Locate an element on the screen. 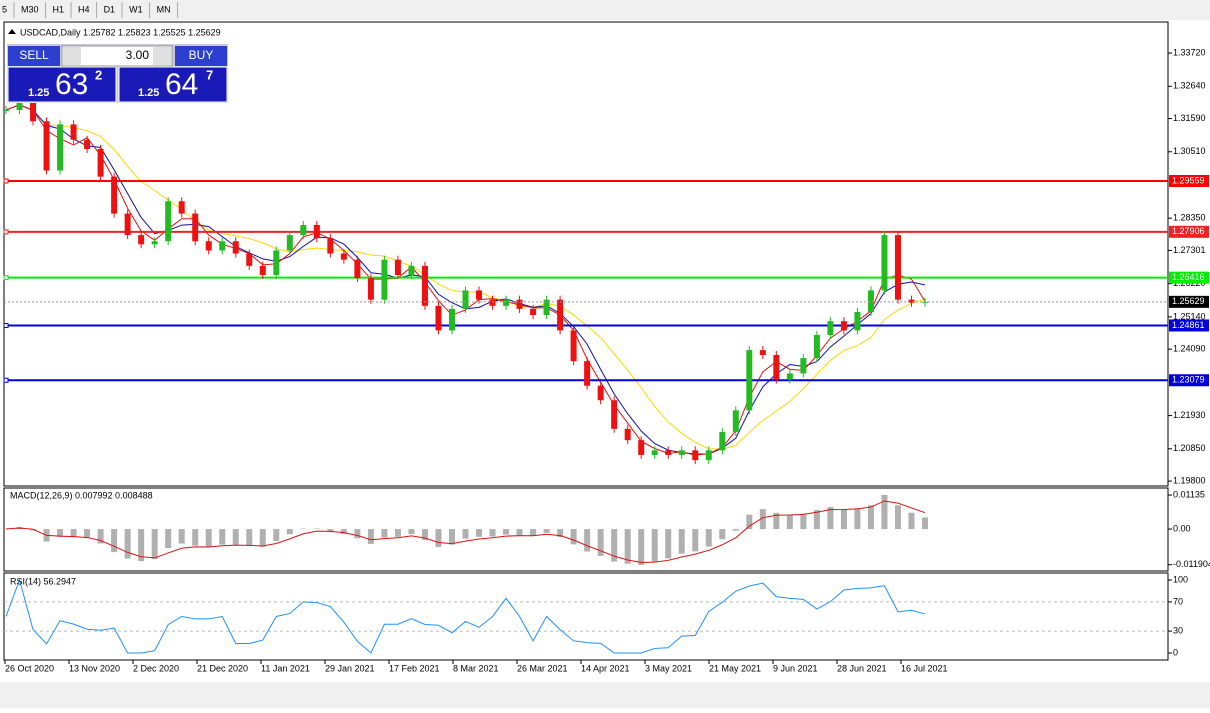  level-label: 1.29559 is located at coordinates (1188, 180).